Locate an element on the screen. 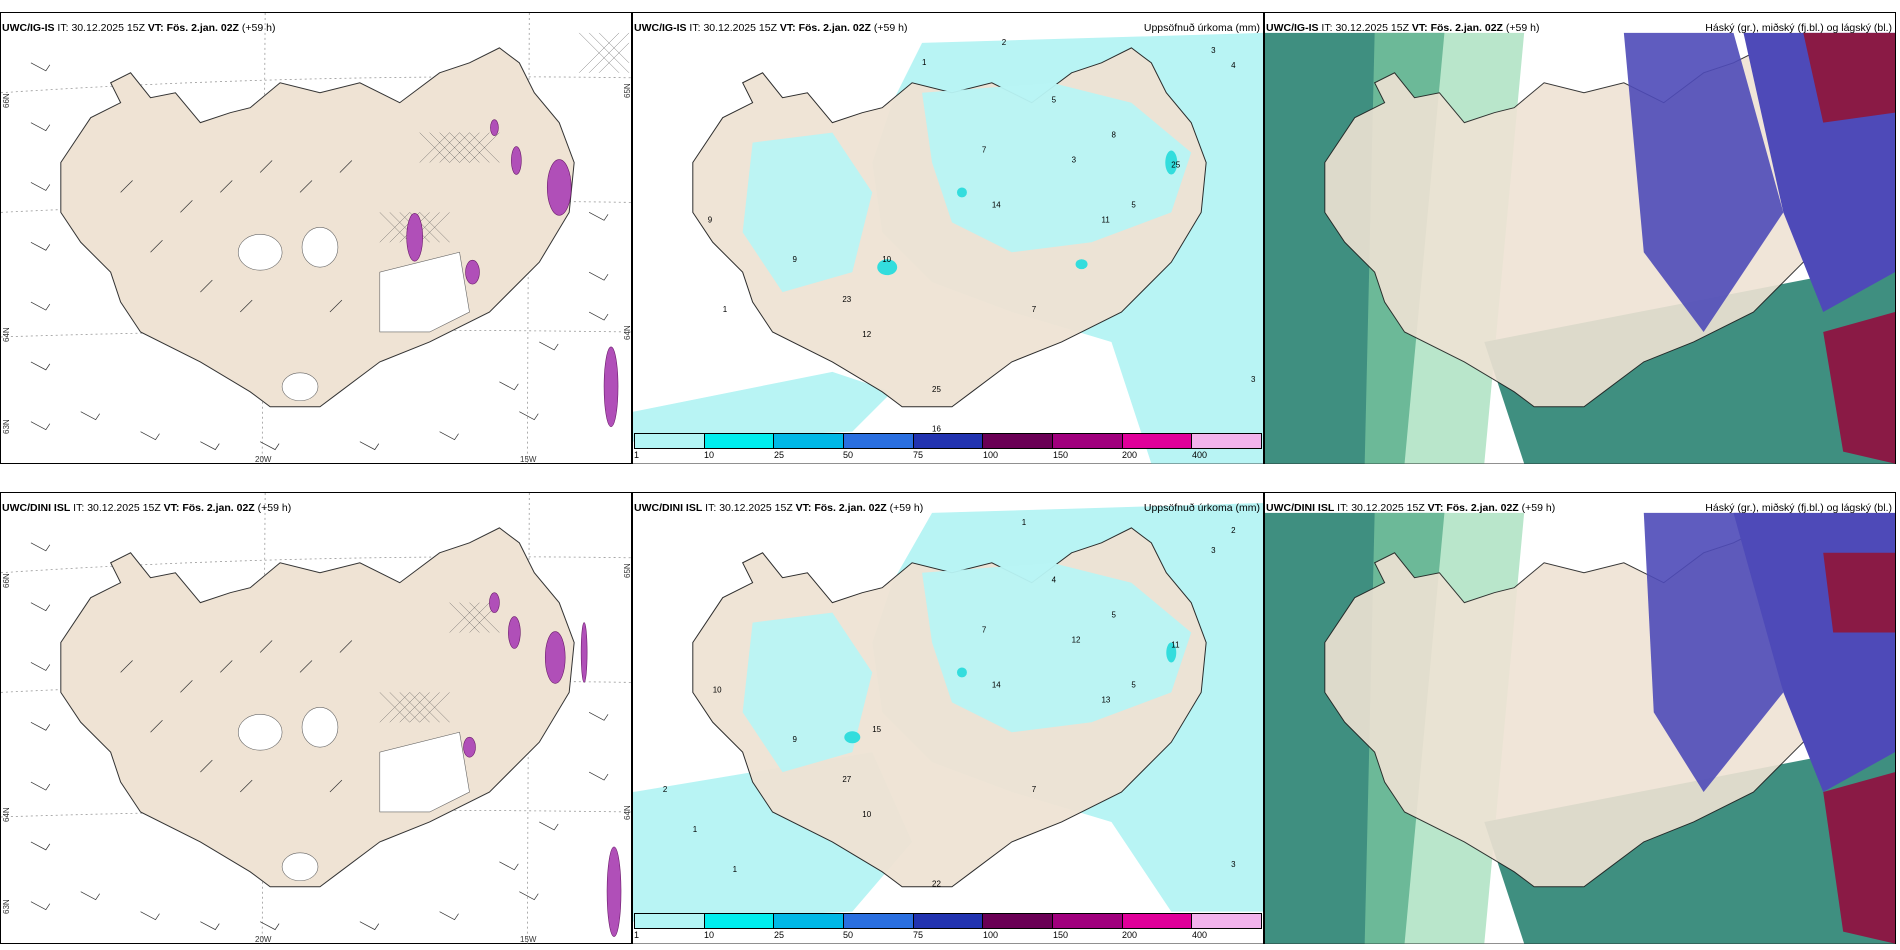  lon-label: 20W is located at coordinates (263, 459).